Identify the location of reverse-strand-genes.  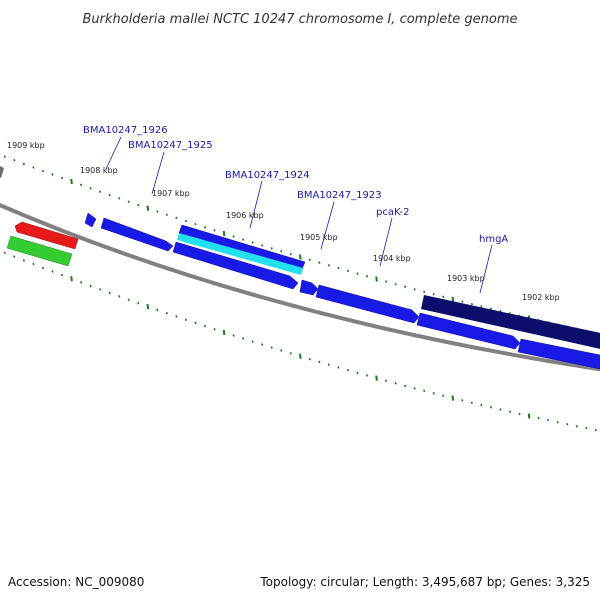
(42, 244).